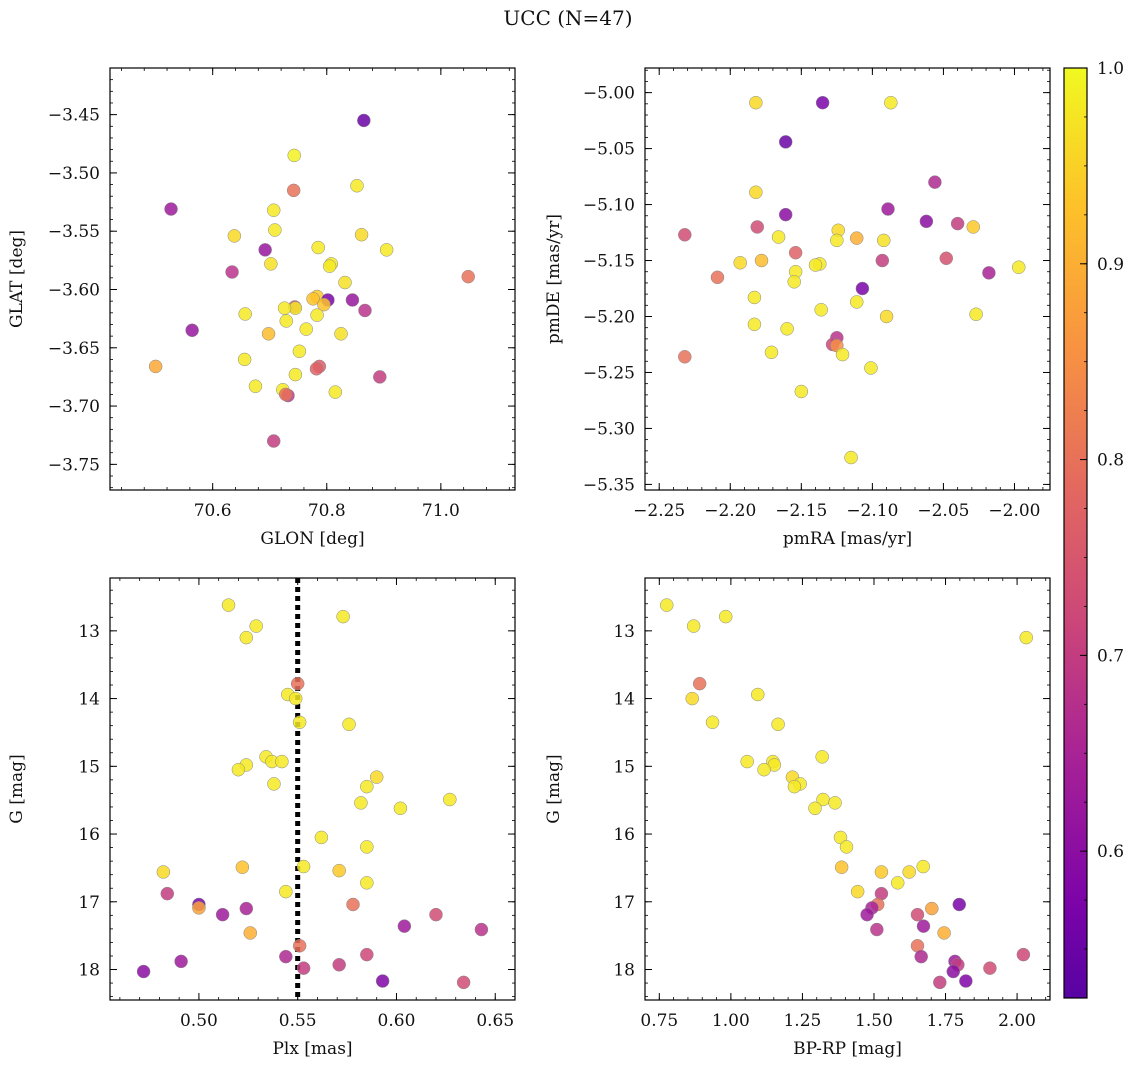 The height and width of the screenshot is (1067, 1136). Describe the element at coordinates (874, 1021) in the screenshot. I see `x-tick-label: 1.50` at that location.